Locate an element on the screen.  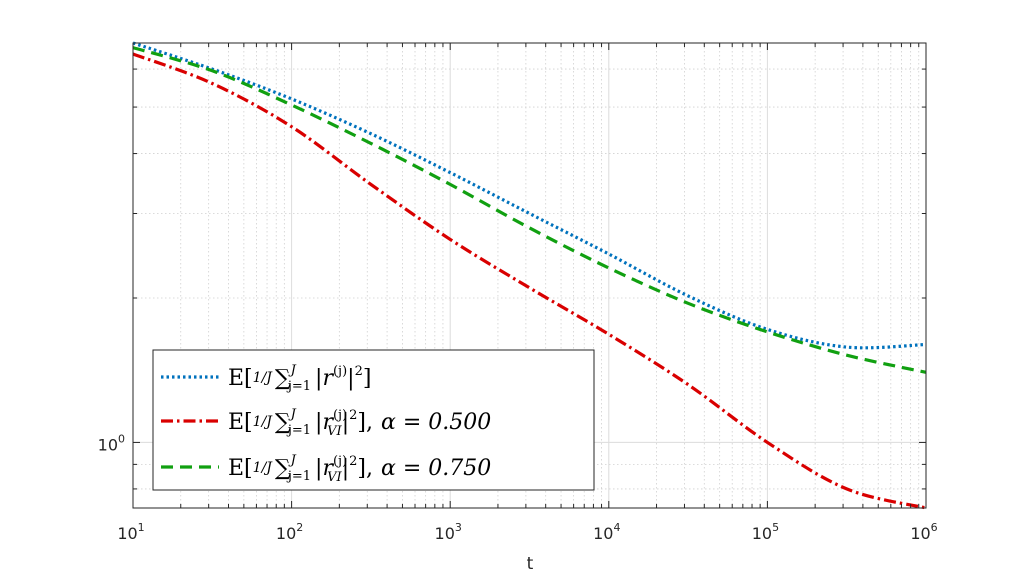
legend-close: ] is located at coordinates (367, 378).